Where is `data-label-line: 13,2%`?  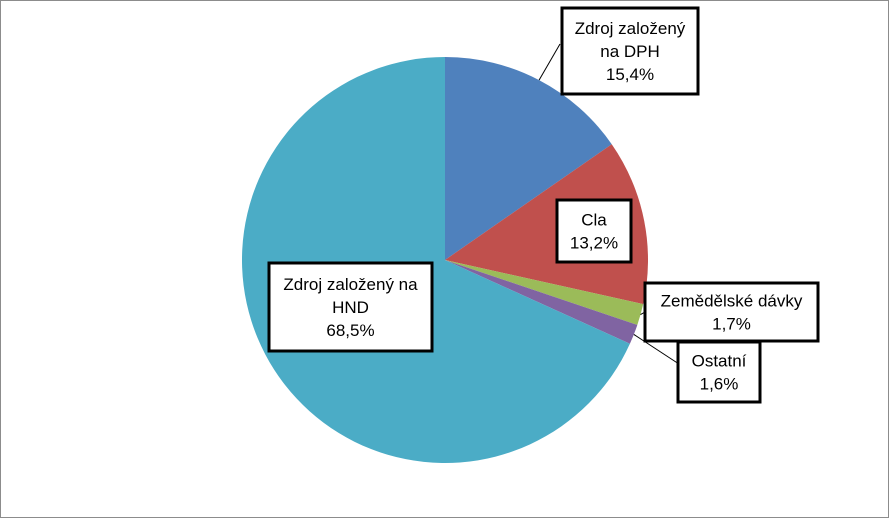
data-label-line: 13,2% is located at coordinates (594, 243).